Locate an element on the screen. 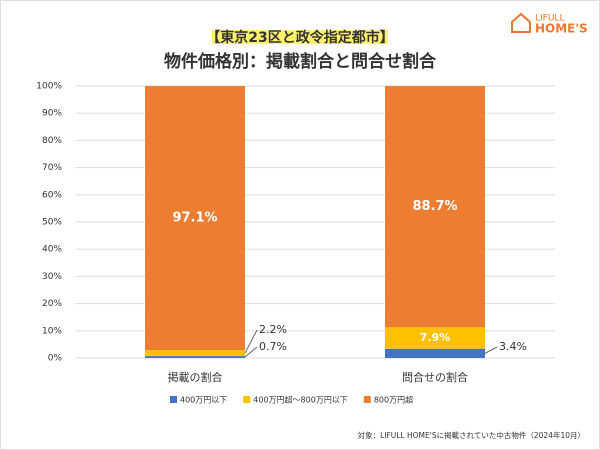 This screenshot has width=600, height=450. y-tick-label: 0% is located at coordinates (55, 359).